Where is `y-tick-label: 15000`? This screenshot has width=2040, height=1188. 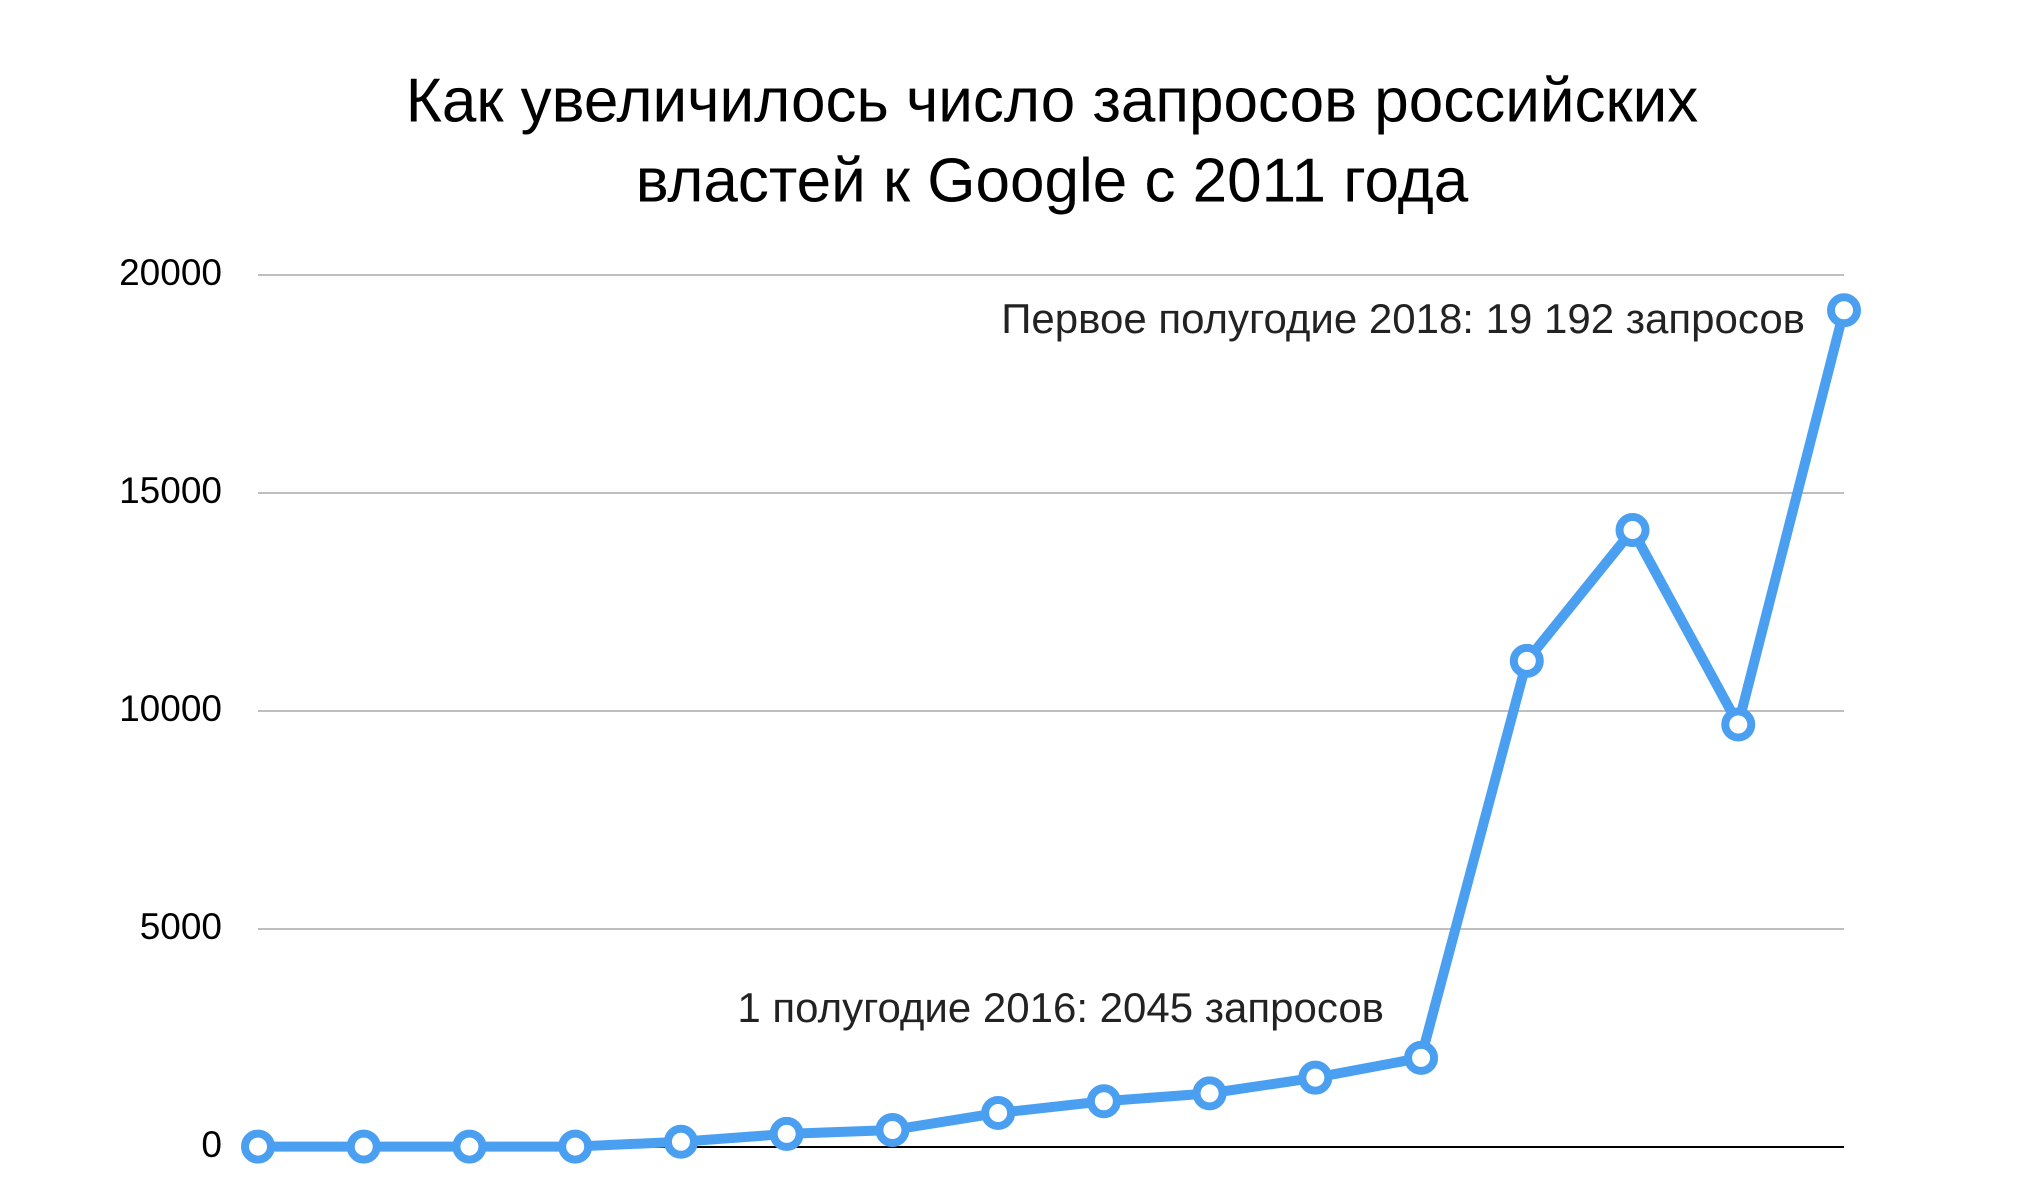
y-tick-label: 15000 is located at coordinates (170, 490).